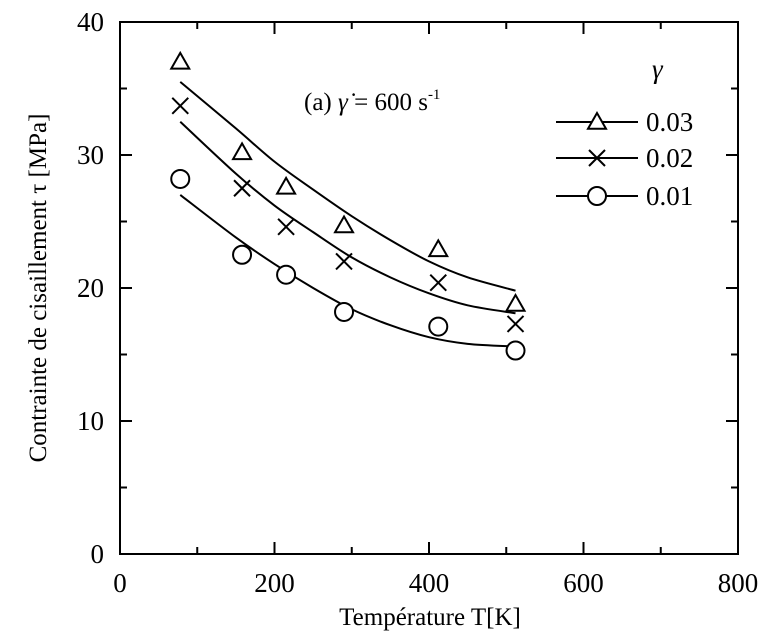  Describe the element at coordinates (90, 421) in the screenshot. I see `y-tick-label: 10` at that location.